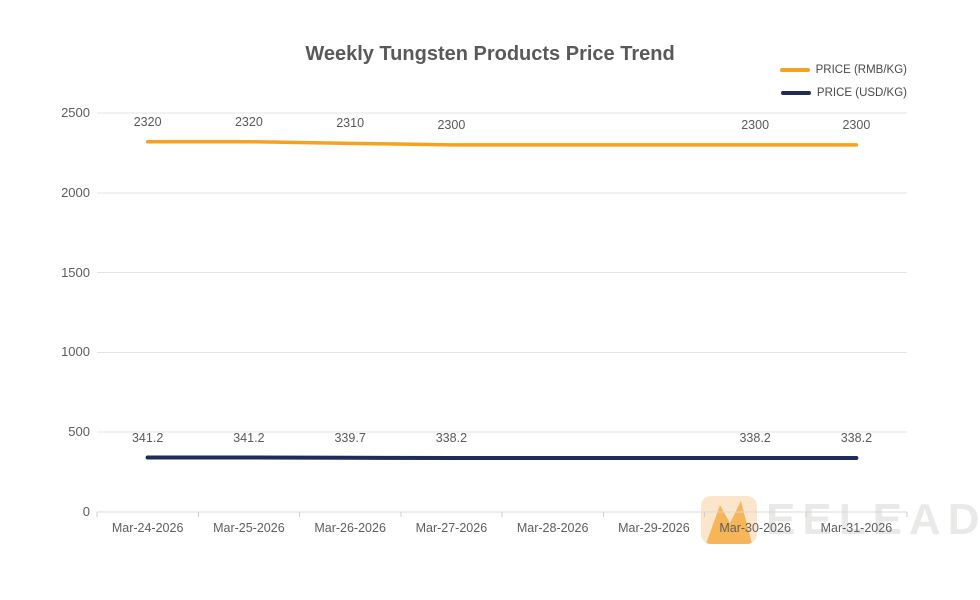  I want to click on legend-item-price-usd: PRICE (USD/KG), so click(843, 93).